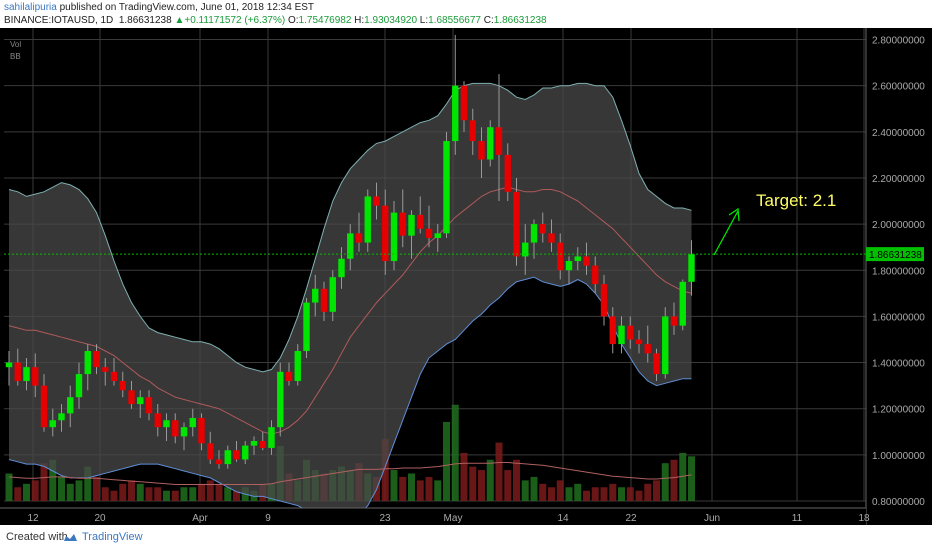  Describe the element at coordinates (797, 518) in the screenshot. I see `x-tick-label: 11` at that location.